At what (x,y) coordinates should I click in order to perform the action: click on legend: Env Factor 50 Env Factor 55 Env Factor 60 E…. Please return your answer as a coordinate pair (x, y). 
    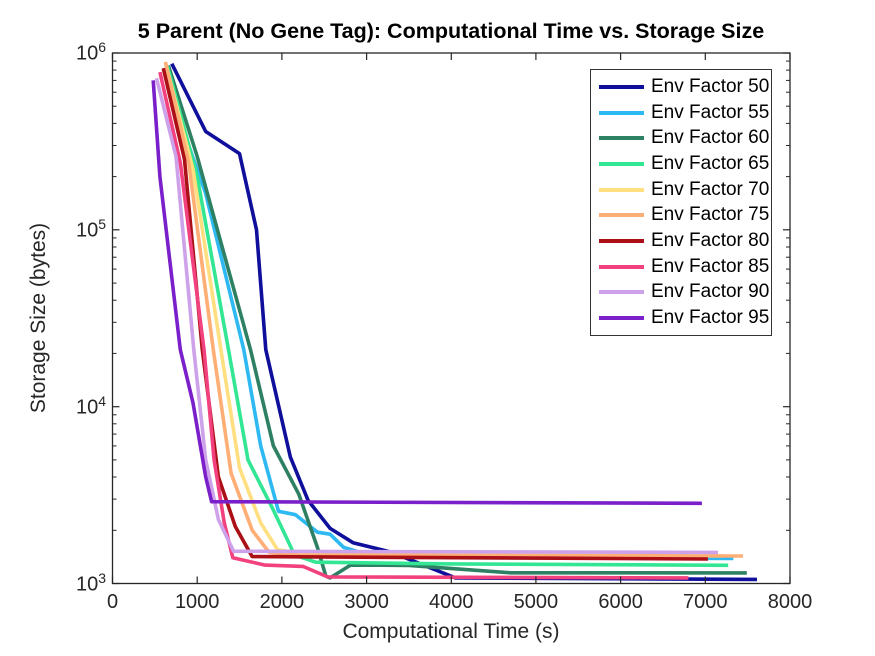
    Looking at the image, I should click on (681, 202).